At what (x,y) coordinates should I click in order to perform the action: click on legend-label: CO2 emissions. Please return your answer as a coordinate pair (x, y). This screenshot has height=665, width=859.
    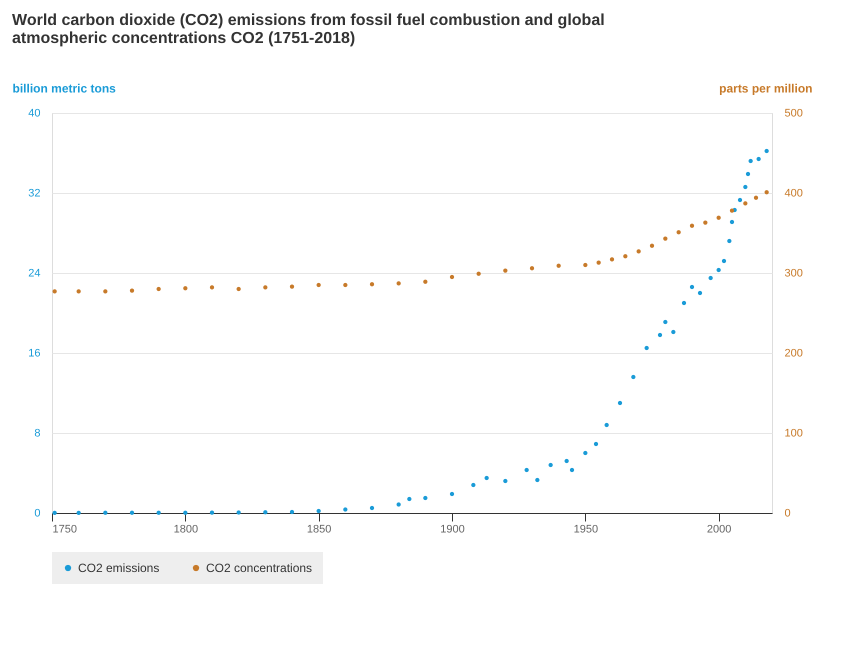
    Looking at the image, I should click on (119, 568).